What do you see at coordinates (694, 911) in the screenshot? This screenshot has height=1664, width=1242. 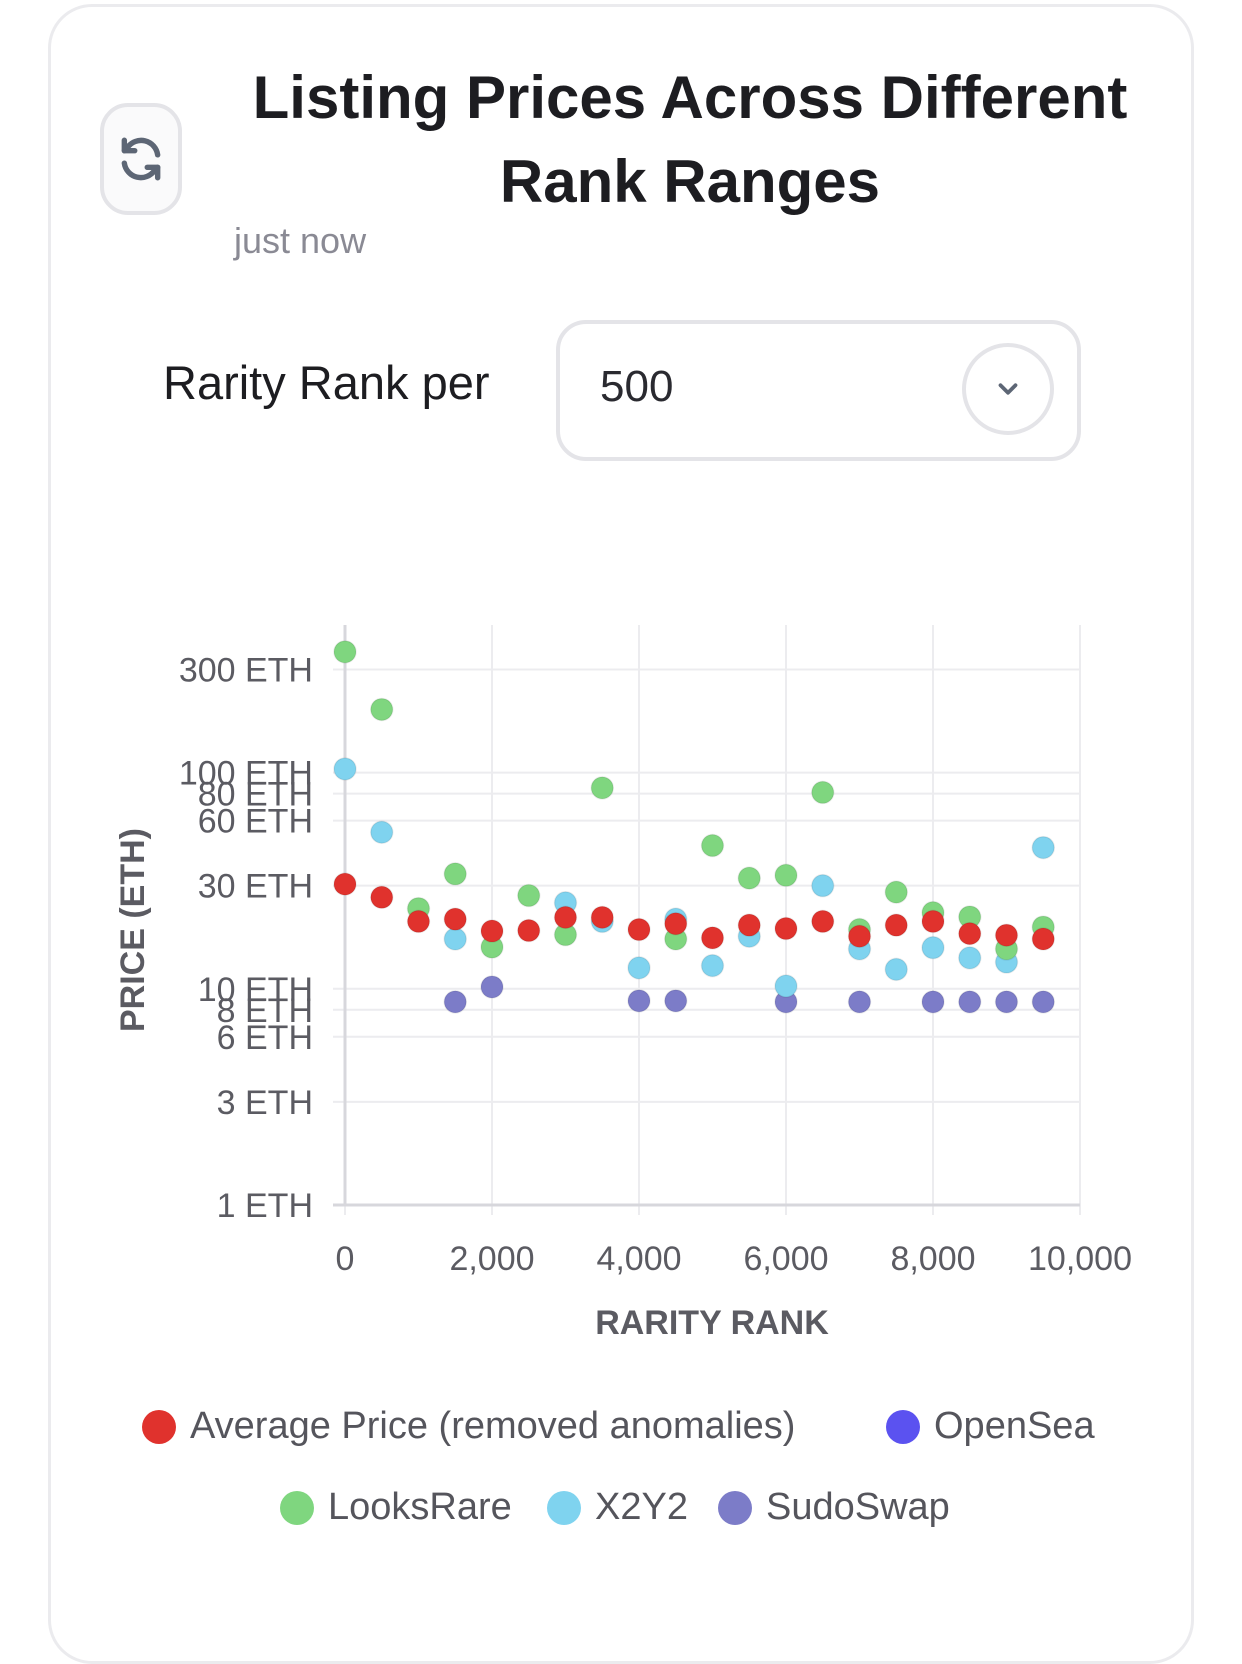 I see `series-average-price-removed-anomalies` at bounding box center [694, 911].